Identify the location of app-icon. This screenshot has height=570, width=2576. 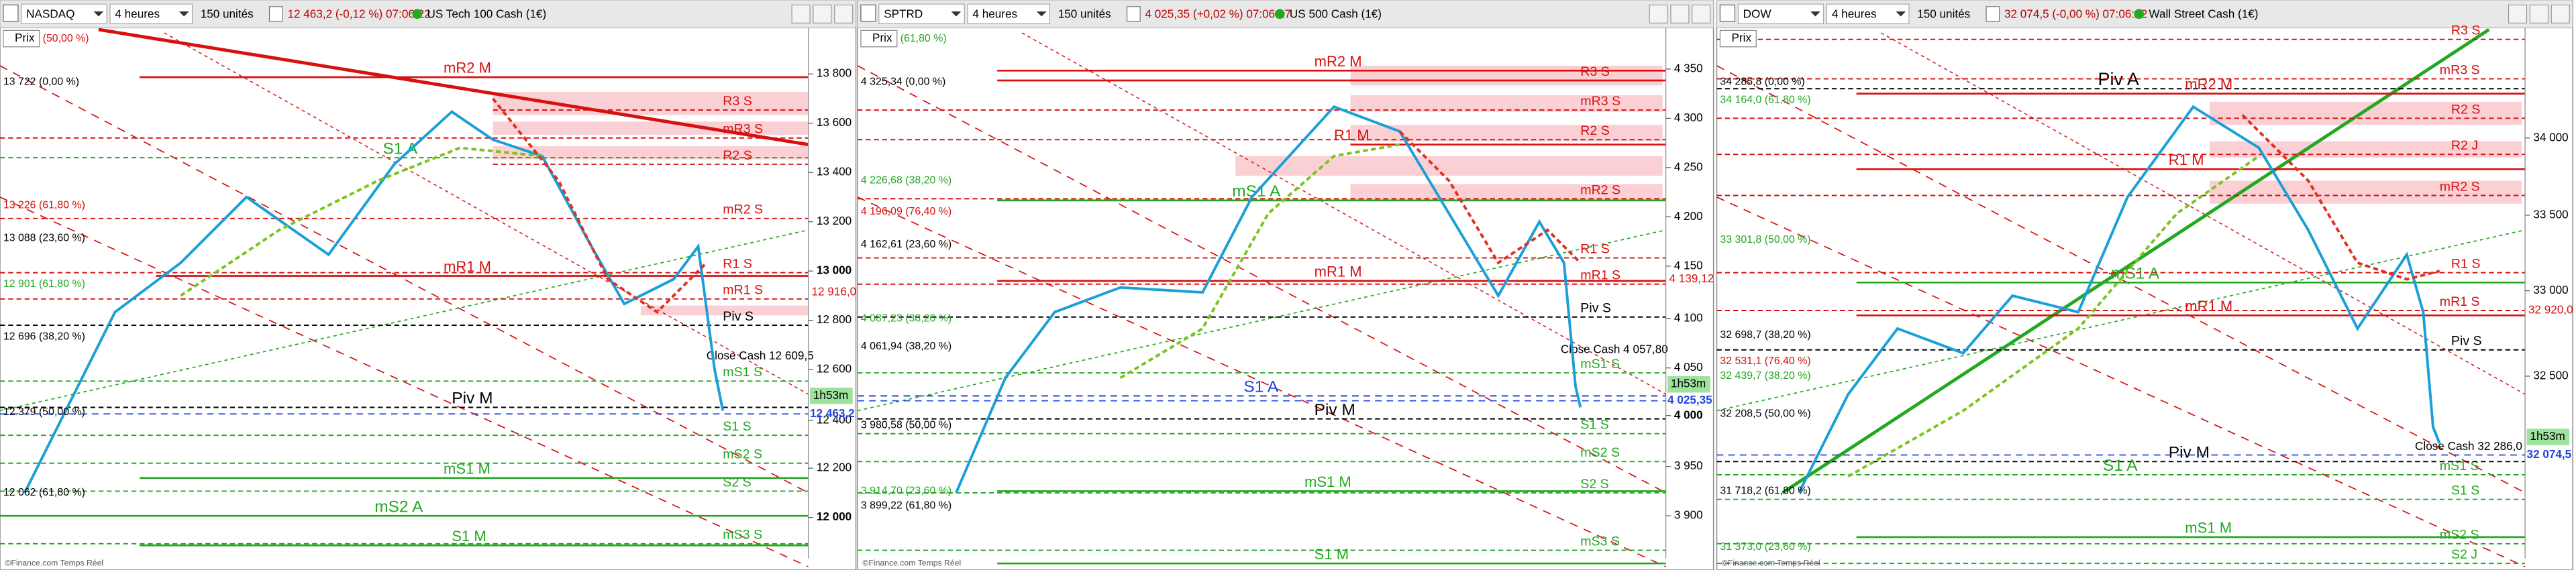
(1727, 13).